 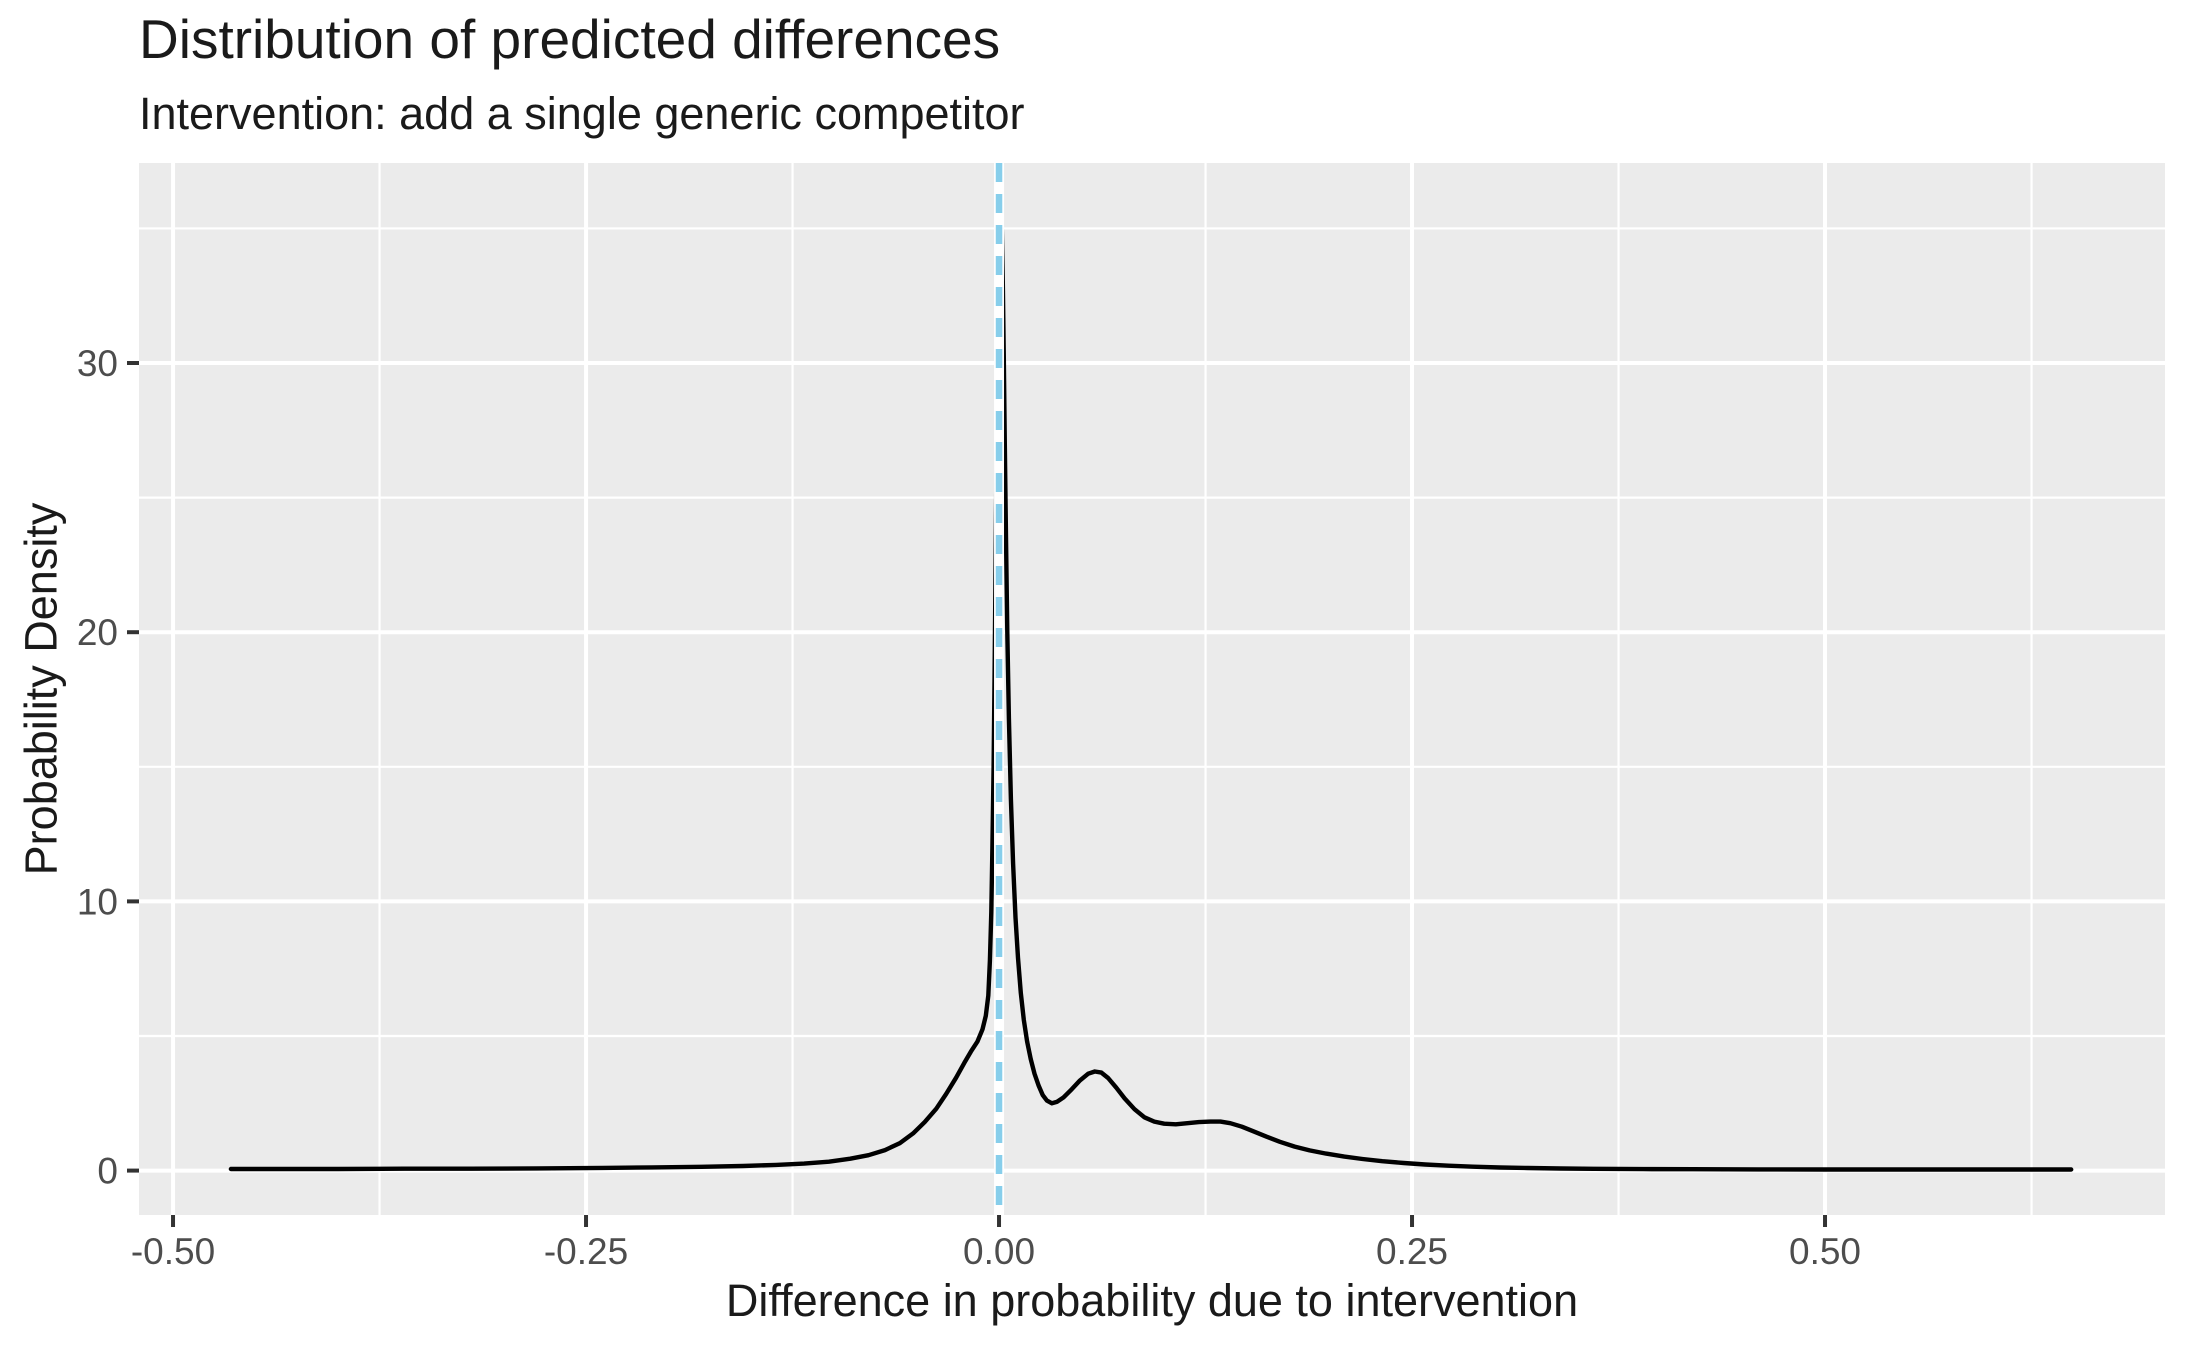 I want to click on x-tick-label: 0.00, so click(x=999, y=1251).